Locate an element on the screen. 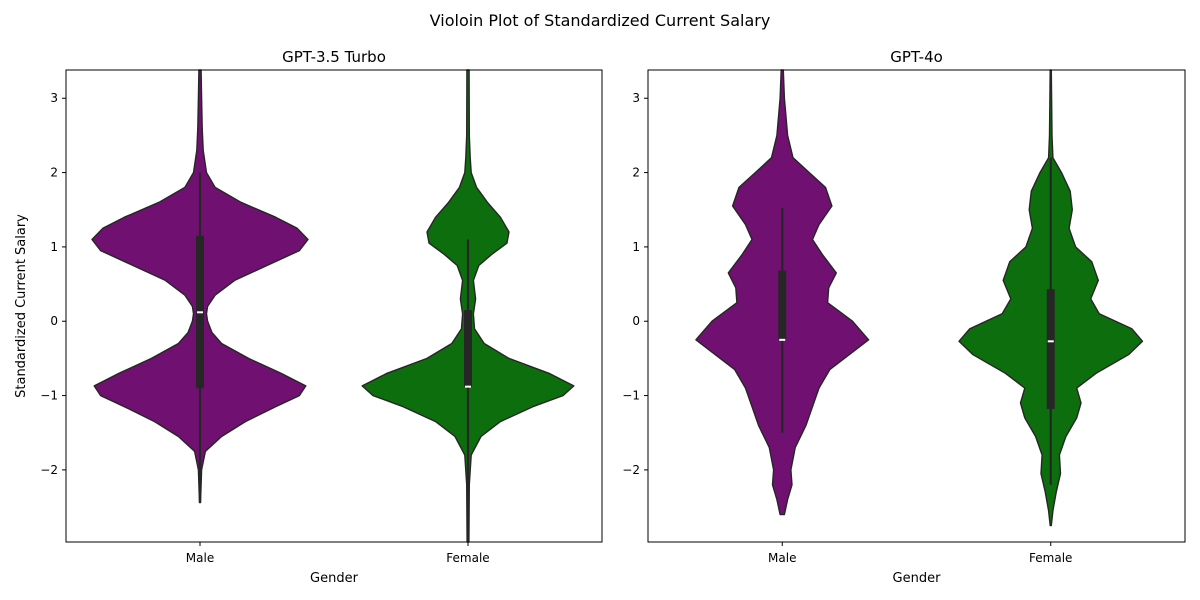 The width and height of the screenshot is (1200, 600). panel-title: GPT-4o is located at coordinates (916, 57).